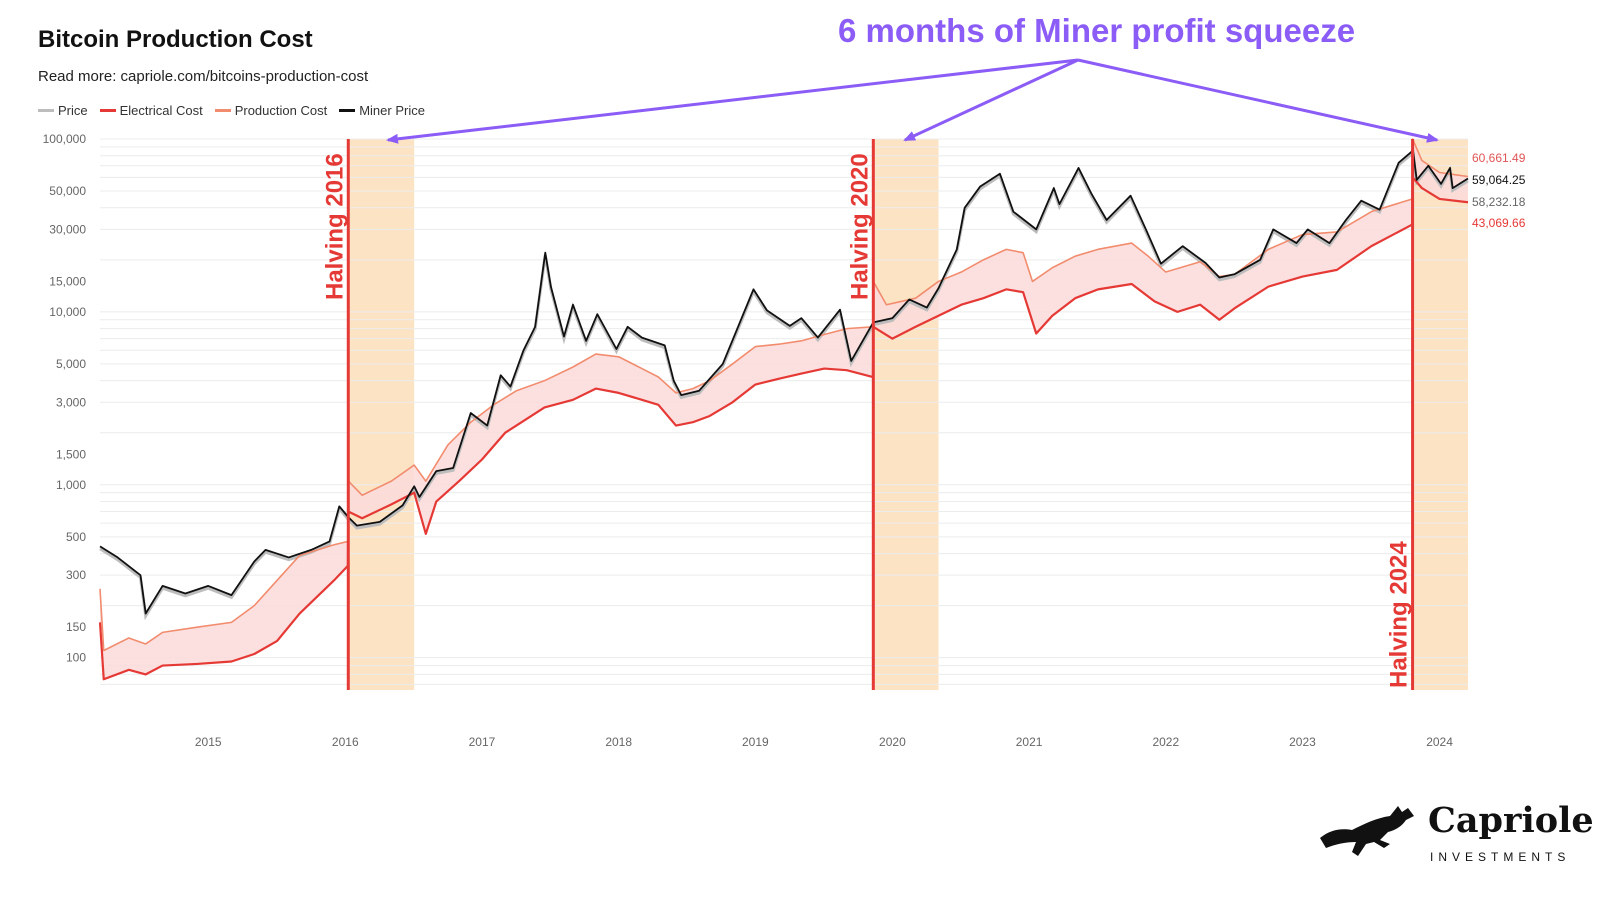  Describe the element at coordinates (71, 364) in the screenshot. I see `y-tick-label: 5,000` at that location.